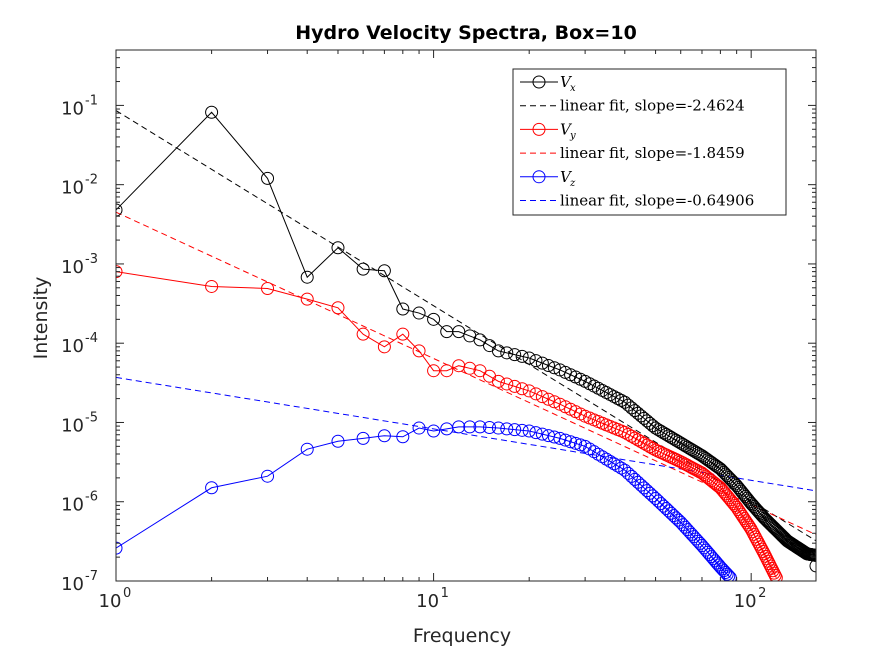 This screenshot has width=894, height=652. What do you see at coordinates (539, 177) in the screenshot?
I see `legend-marker-z` at bounding box center [539, 177].